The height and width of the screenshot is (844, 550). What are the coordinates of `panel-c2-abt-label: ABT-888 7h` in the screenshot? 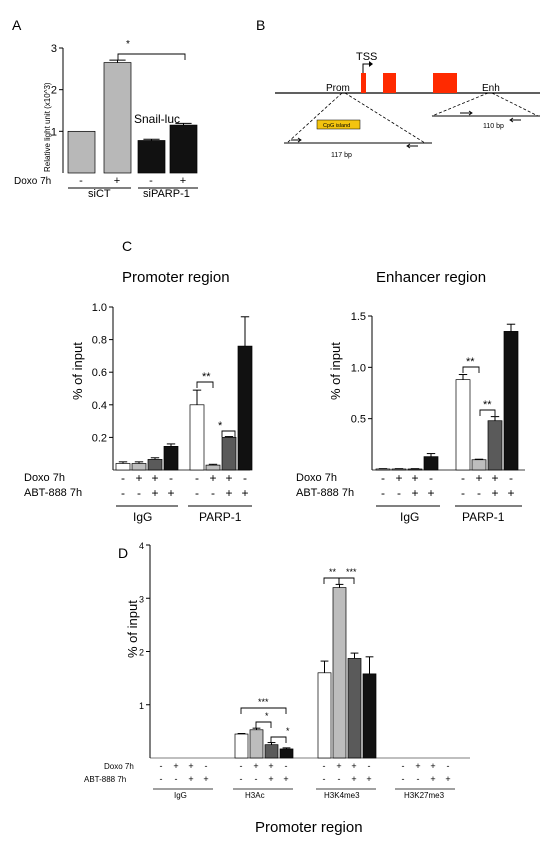 It's located at (325, 493).